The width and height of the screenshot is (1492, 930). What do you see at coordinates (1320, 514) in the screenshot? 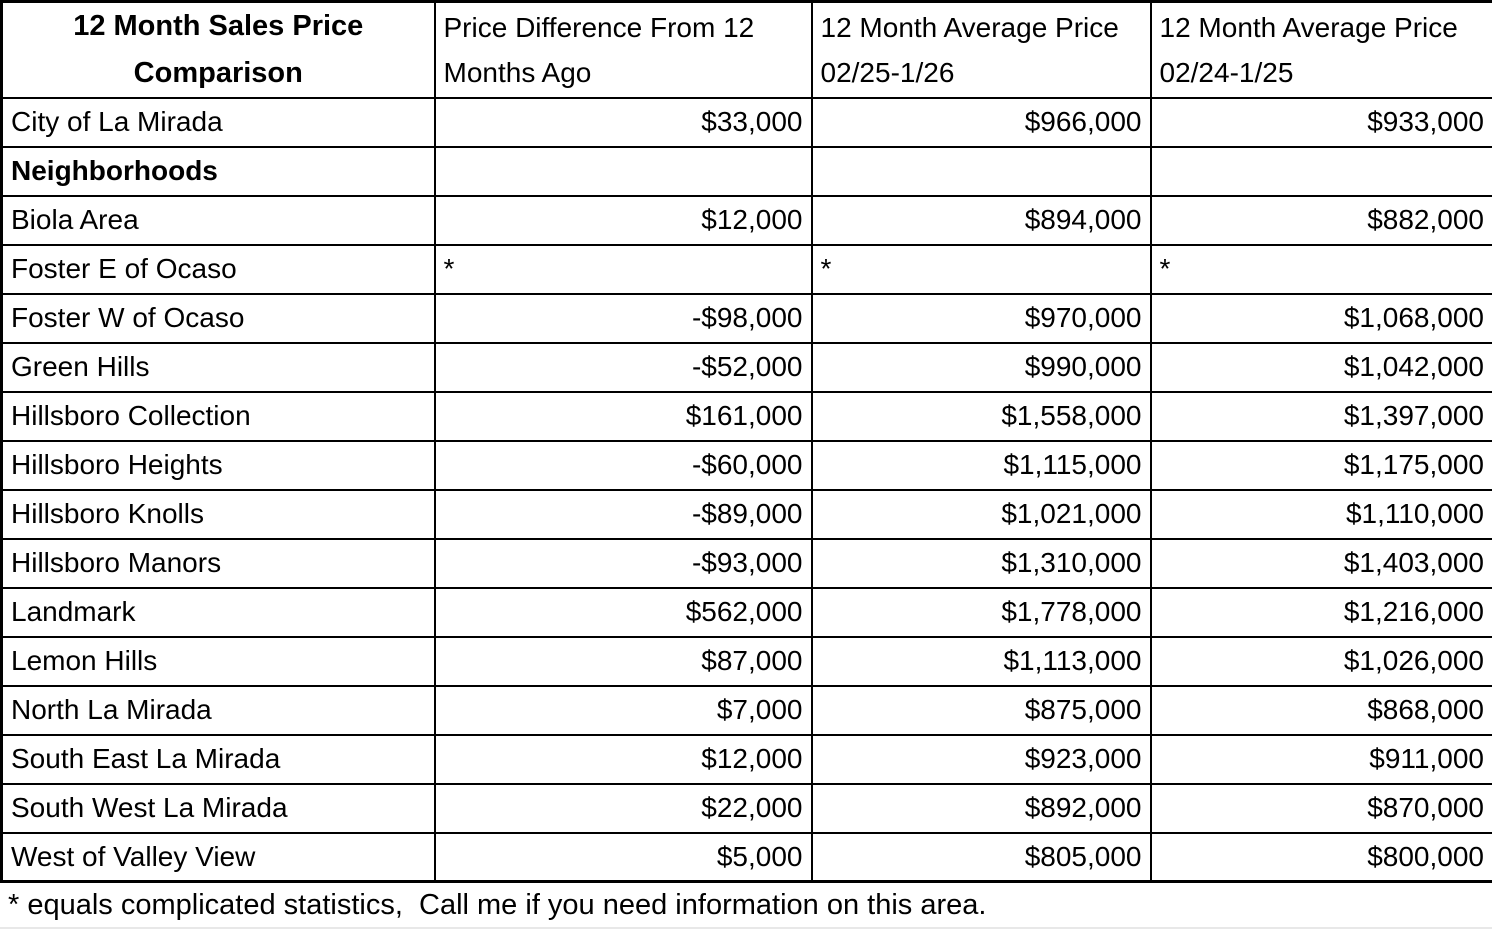
I see `value-cell: $1,110,000` at bounding box center [1320, 514].